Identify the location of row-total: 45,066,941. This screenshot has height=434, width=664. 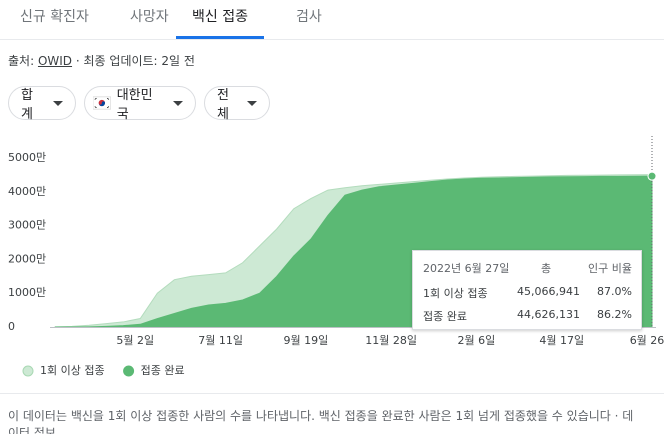
(548, 291).